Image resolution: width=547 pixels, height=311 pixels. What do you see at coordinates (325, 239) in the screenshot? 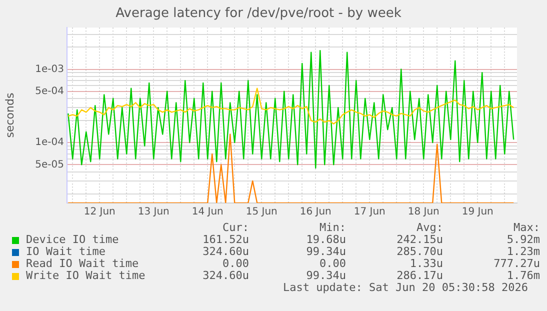
I see `text: 19.68u` at bounding box center [325, 239].